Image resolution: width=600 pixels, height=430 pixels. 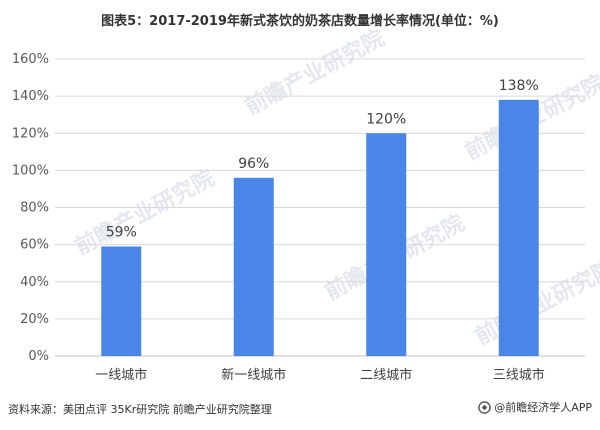 What do you see at coordinates (386, 119) in the screenshot?
I see `data-label: 120%` at bounding box center [386, 119].